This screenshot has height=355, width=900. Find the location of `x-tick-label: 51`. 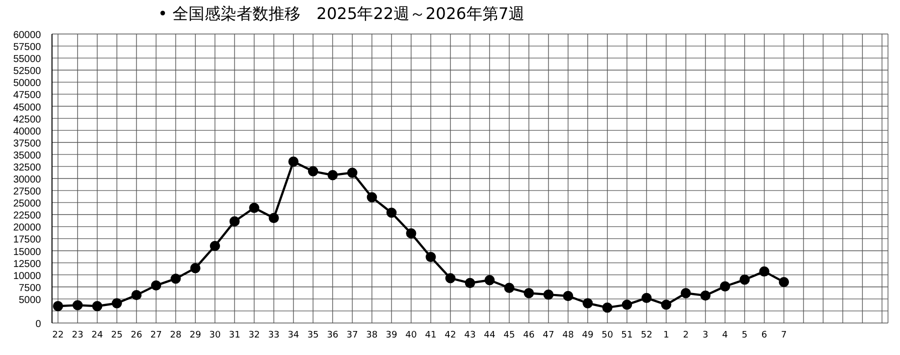

x-tick-label: 51 is located at coordinates (627, 335).